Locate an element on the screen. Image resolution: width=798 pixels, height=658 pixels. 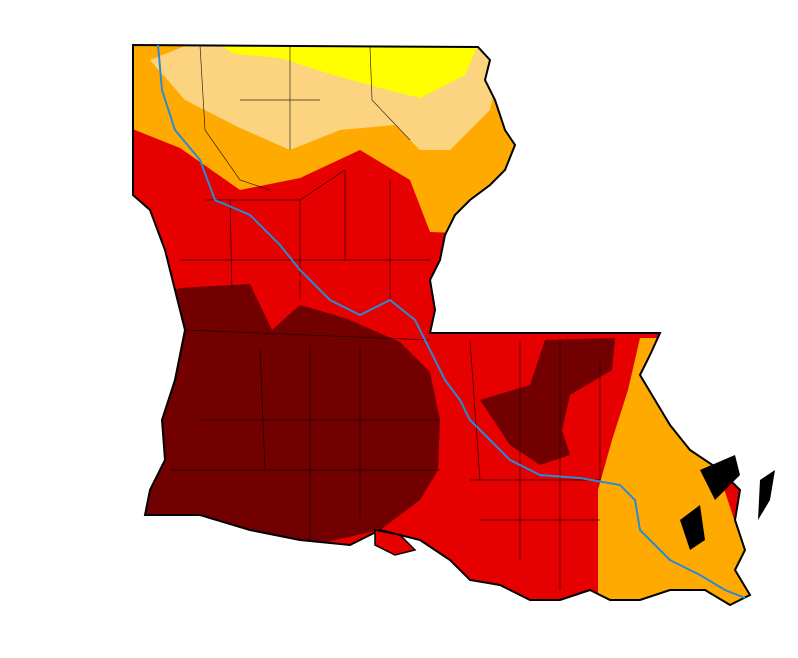
exceptional-drought-east is located at coordinates (547, 401).